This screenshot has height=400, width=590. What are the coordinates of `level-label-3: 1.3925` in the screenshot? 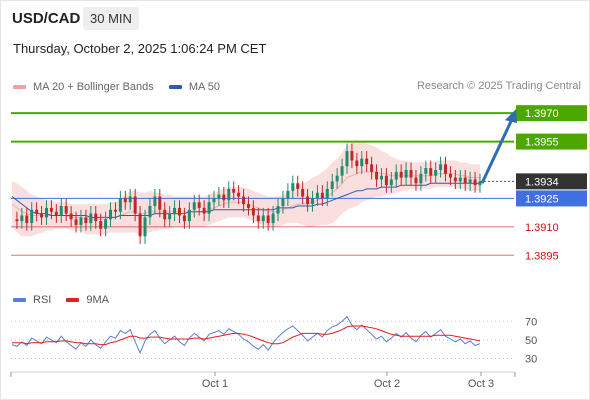 It's located at (542, 199).